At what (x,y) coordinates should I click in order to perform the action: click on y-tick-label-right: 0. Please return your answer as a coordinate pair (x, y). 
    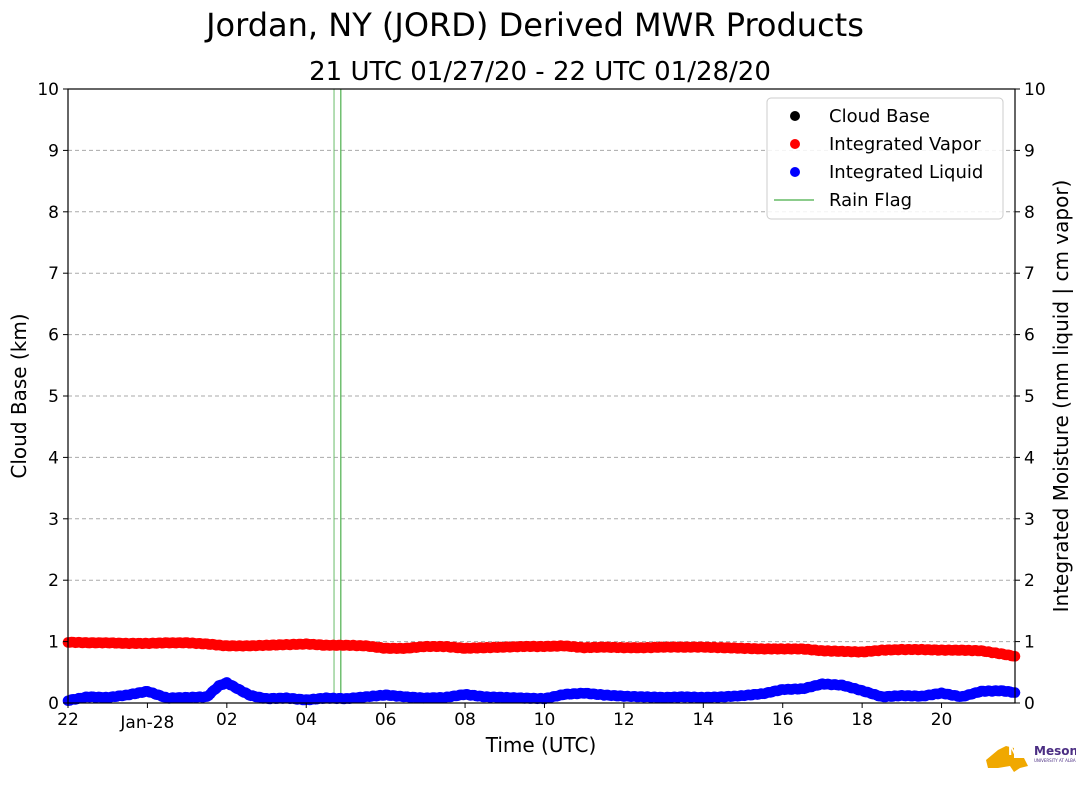
    Looking at the image, I should click on (1029, 704).